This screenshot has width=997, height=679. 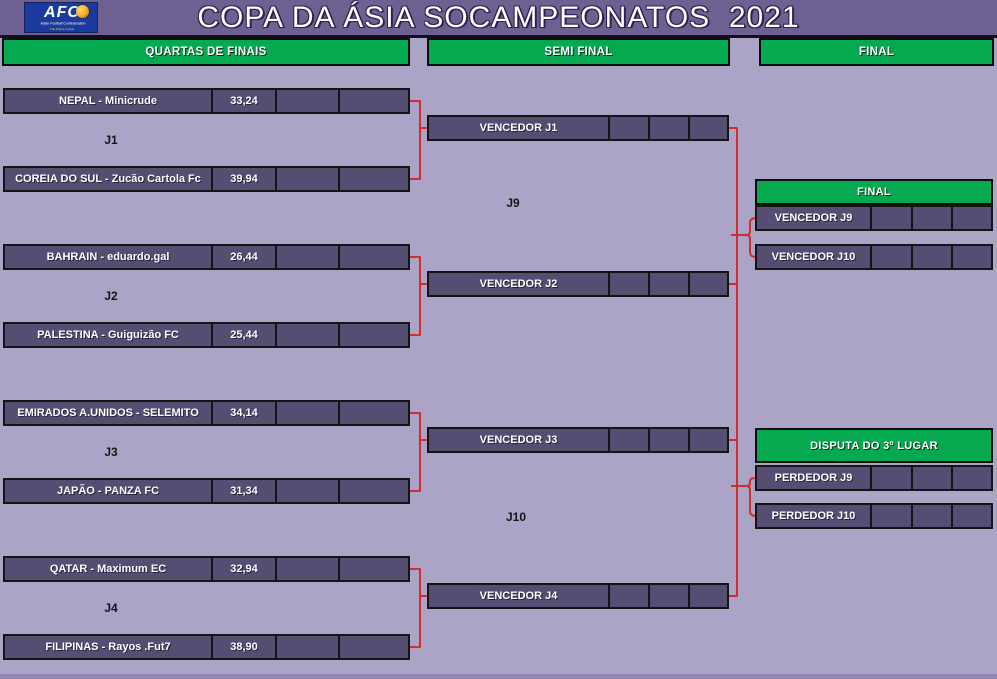 What do you see at coordinates (206, 179) in the screenshot?
I see `qf1-bottom-slot: COREIA DO SUL - Zucão Cartola Fc 39,94` at bounding box center [206, 179].